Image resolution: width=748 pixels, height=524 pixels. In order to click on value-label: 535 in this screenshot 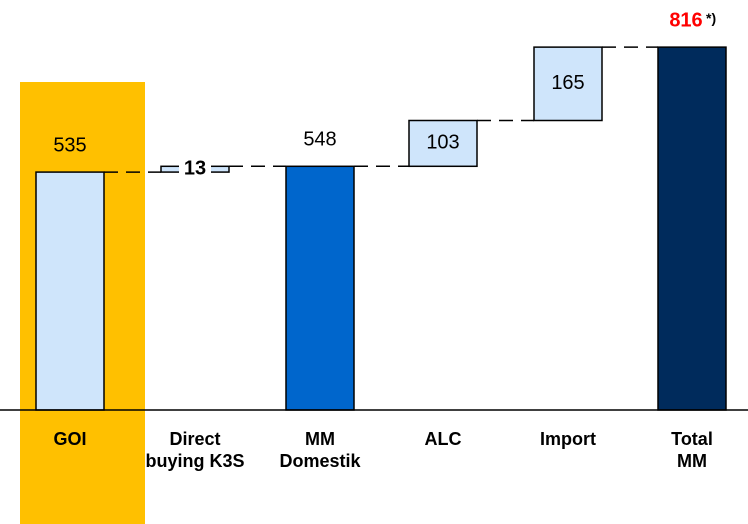, I will do `click(69, 145)`.